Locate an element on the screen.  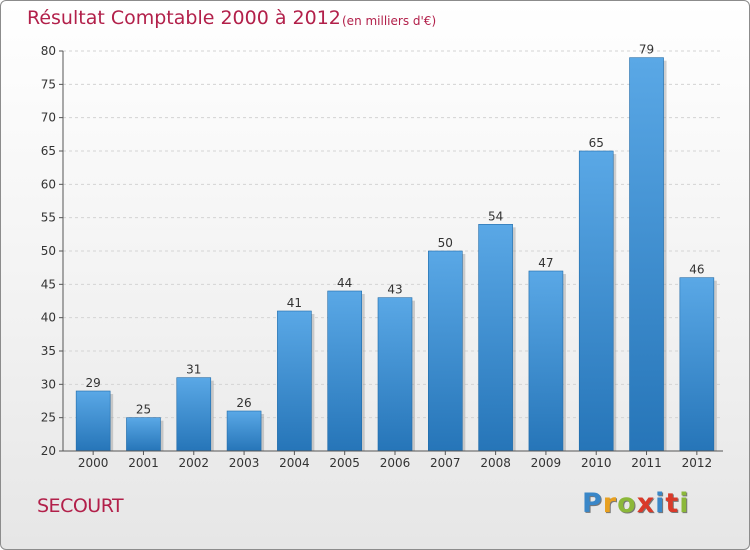
x-tick-label: 2009 is located at coordinates (546, 463).